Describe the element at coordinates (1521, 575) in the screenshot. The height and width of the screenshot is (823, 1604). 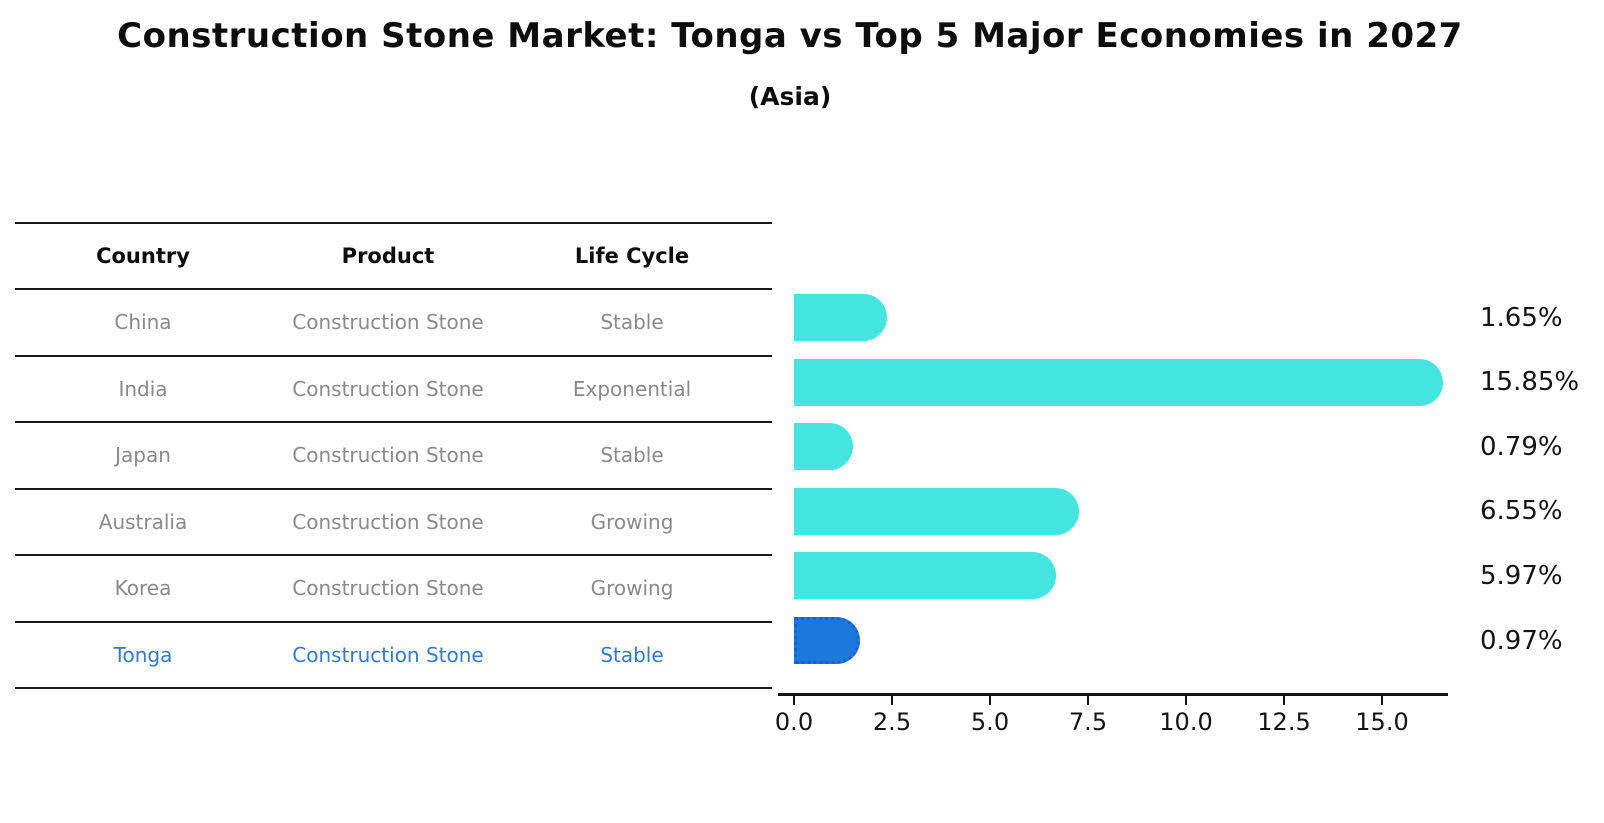
I see `value-label-korea: 5.97%` at that location.